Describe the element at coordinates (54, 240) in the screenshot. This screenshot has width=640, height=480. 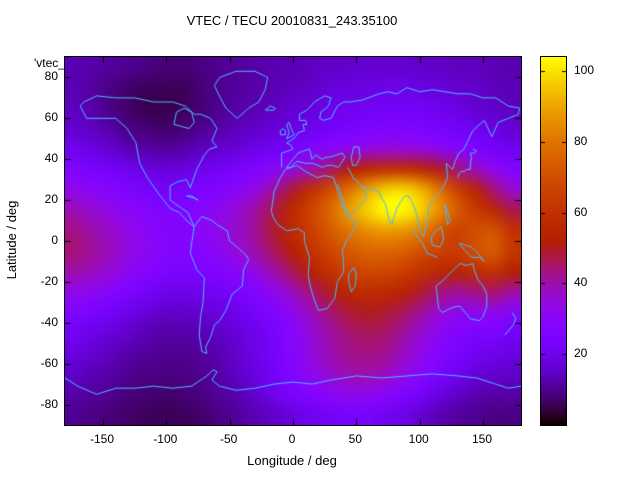
I see `y-tick-label: 0` at that location.